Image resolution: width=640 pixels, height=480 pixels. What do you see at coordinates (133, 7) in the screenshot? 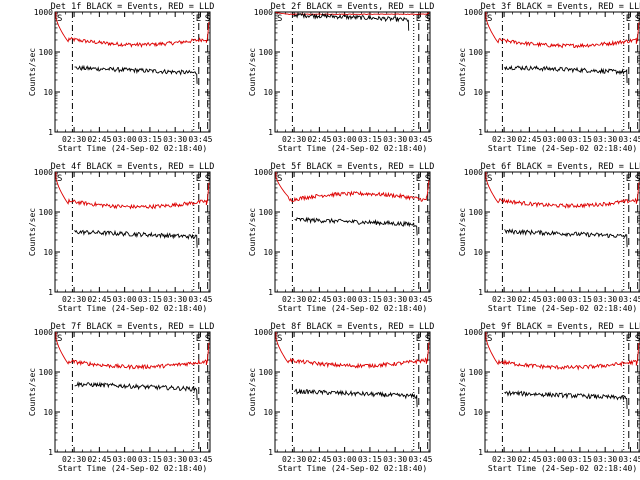
I see `chart-title: Det 1f BLACK = Events, RED = LLD` at bounding box center [133, 7].